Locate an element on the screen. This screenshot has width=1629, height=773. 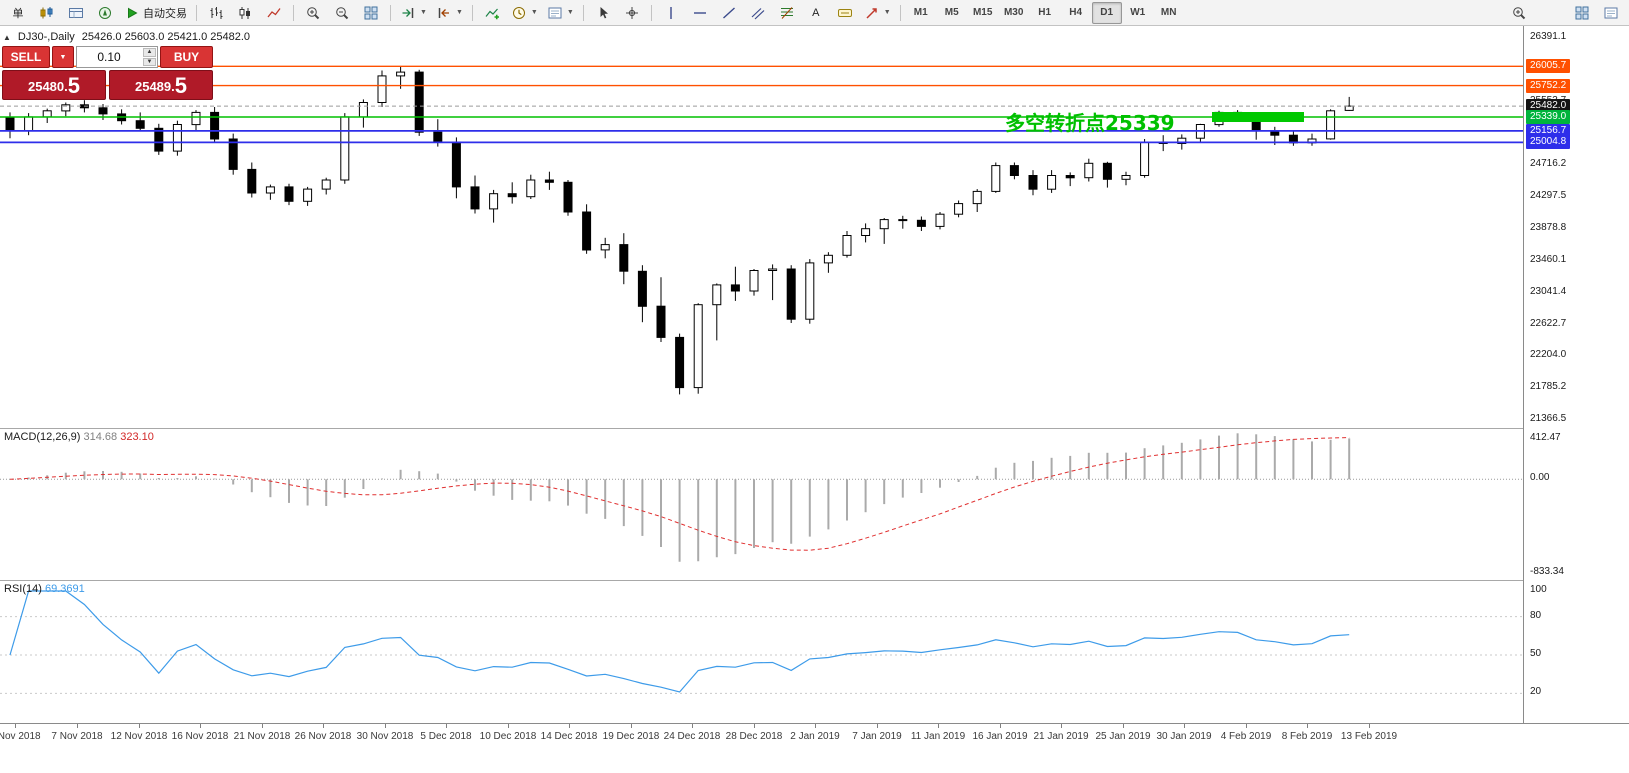
auto-scroll-button: ▼ is located at coordinates (413, 13).